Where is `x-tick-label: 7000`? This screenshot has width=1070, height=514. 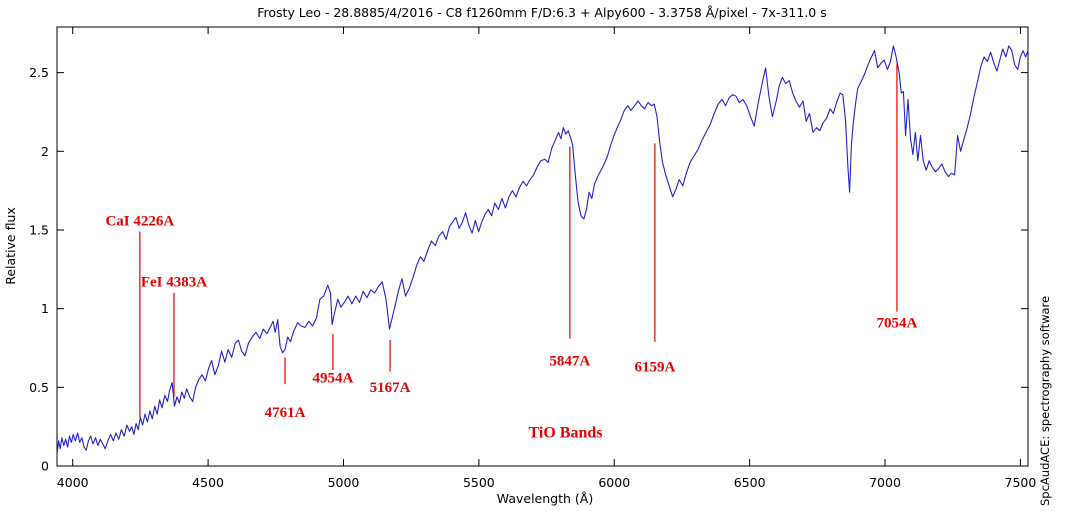
x-tick-label: 7000 is located at coordinates (885, 482).